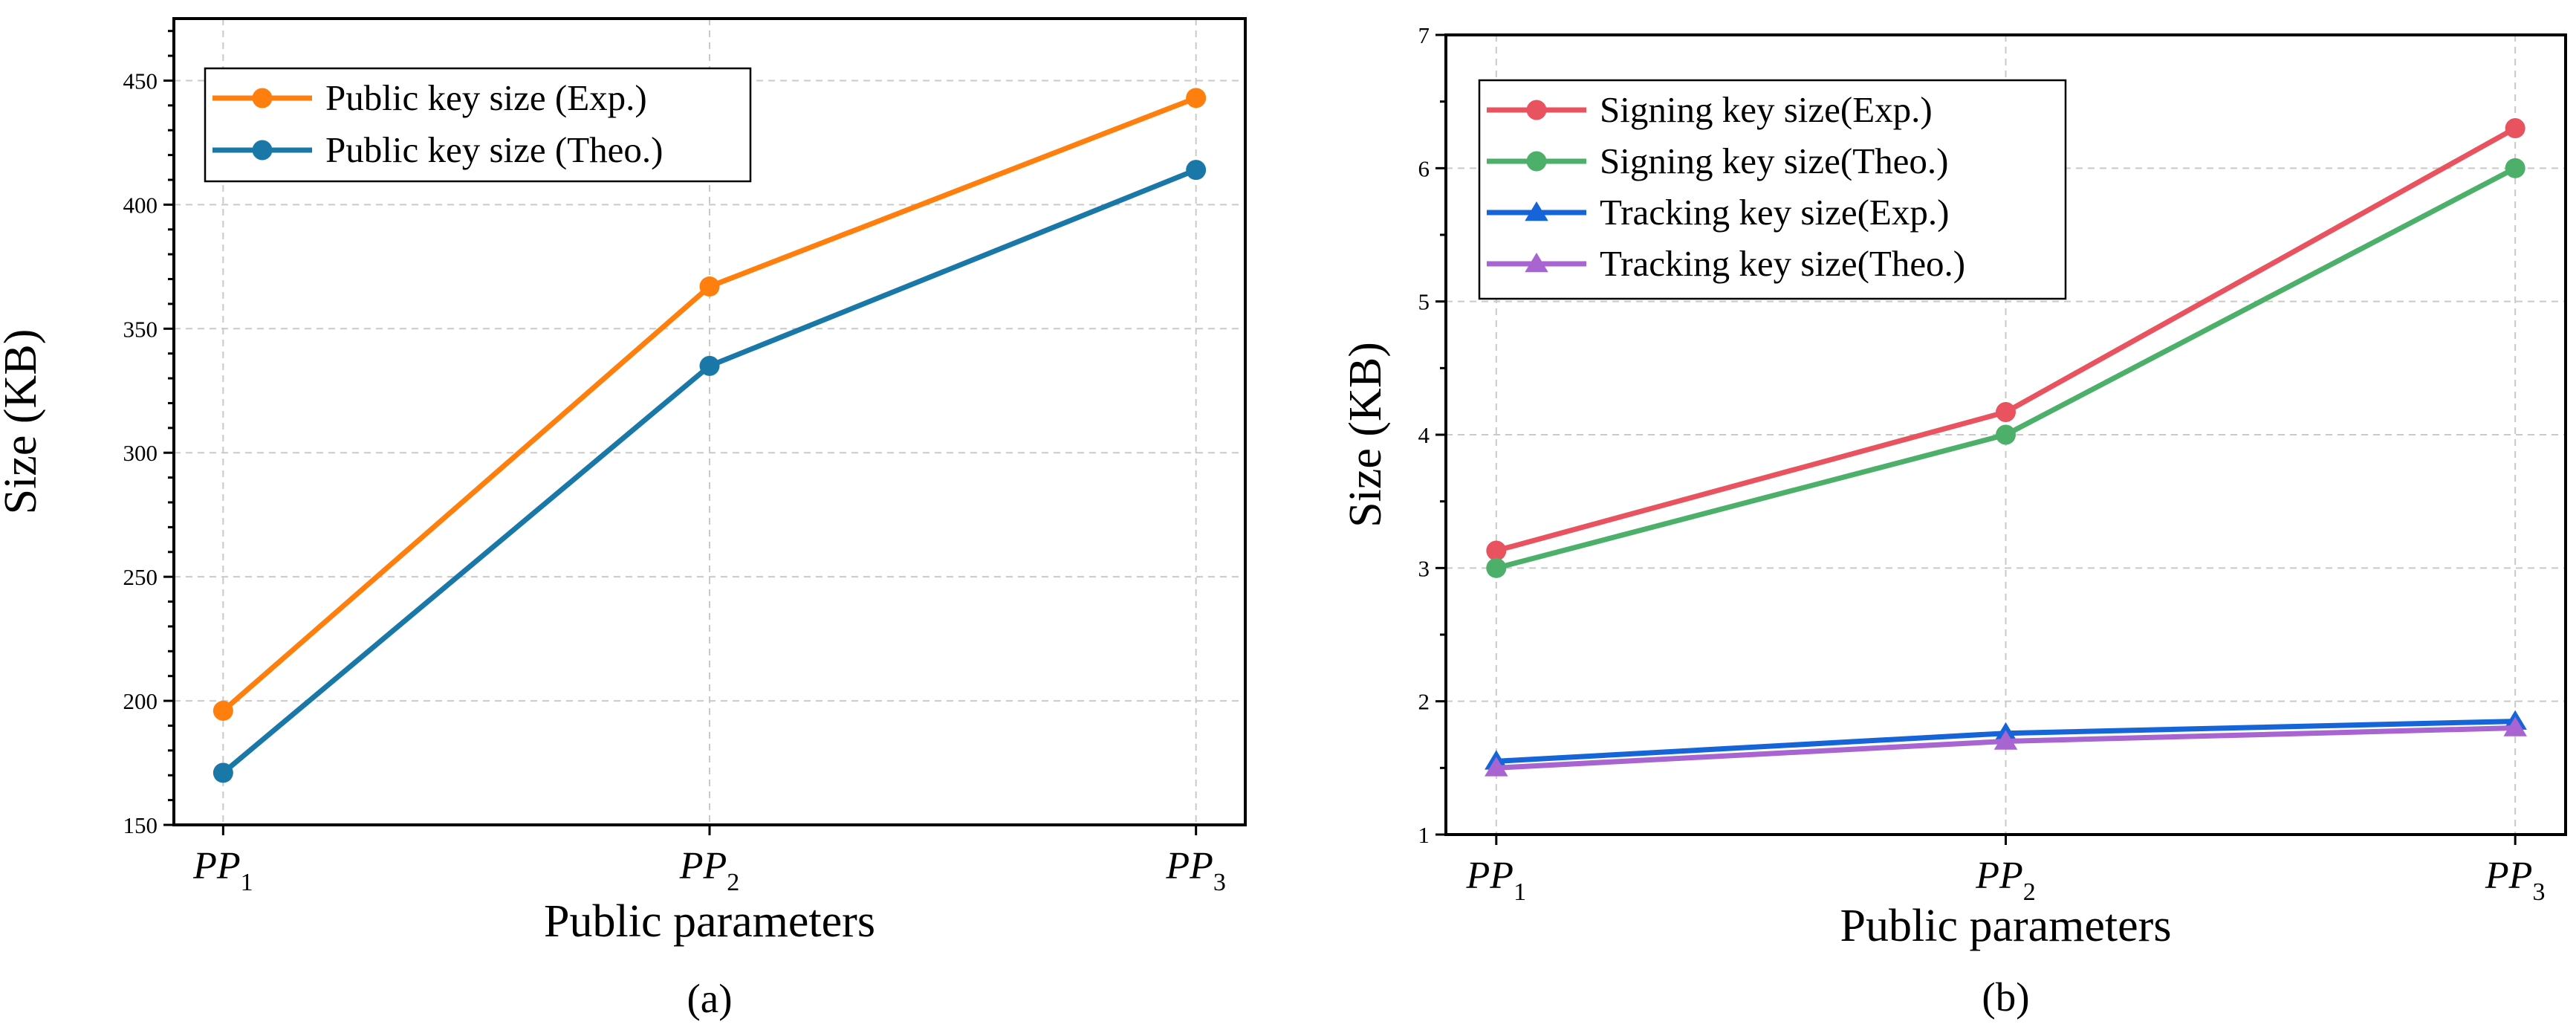 This screenshot has width=2576, height=1030. Describe the element at coordinates (494, 149) in the screenshot. I see `legend-label: Public key size (Theo.)` at that location.